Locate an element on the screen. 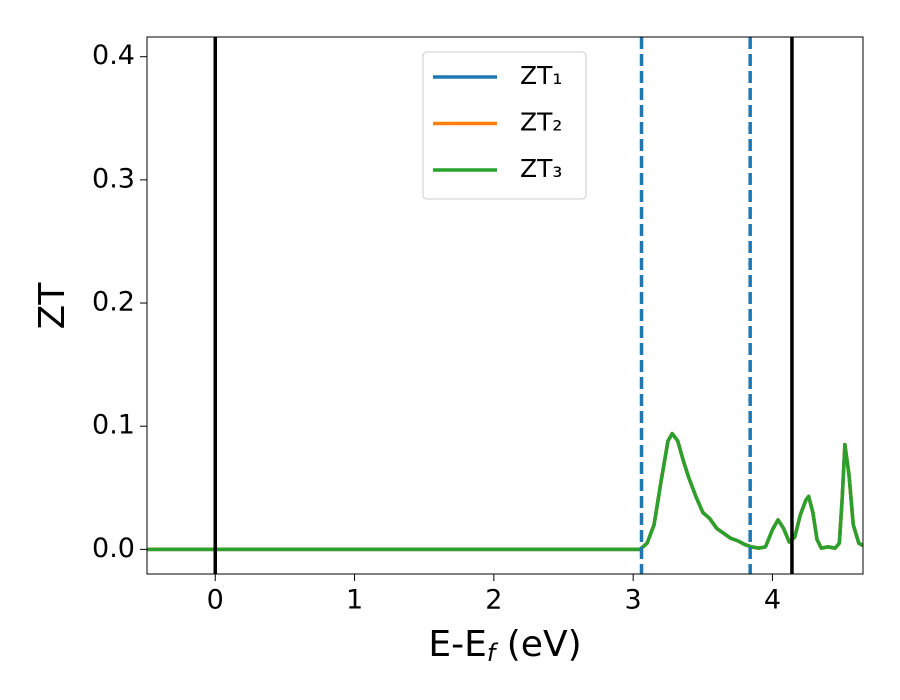 Image resolution: width=900 pixels, height=700 pixels. x-label-main: E-E is located at coordinates (457, 644).